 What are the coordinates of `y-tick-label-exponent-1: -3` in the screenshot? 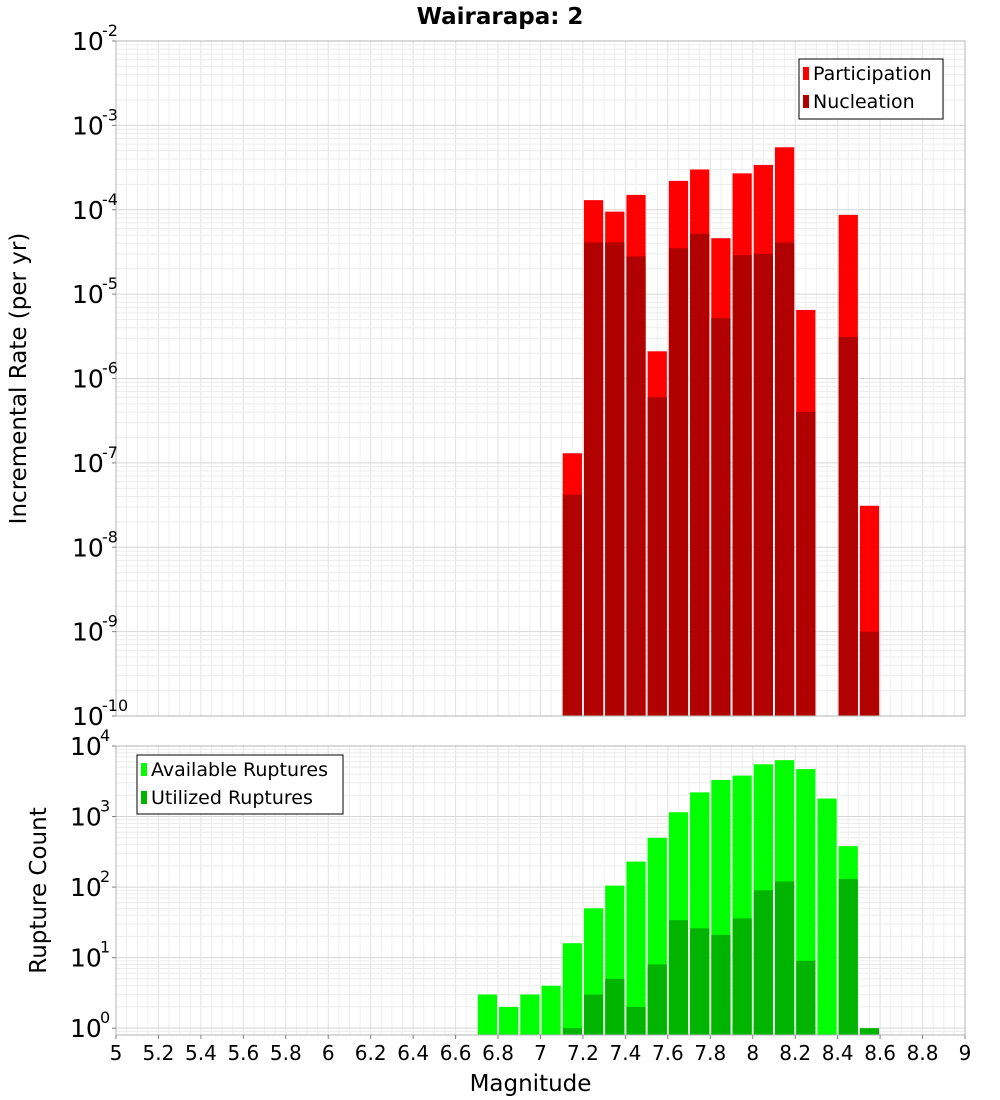 It's located at (110, 114).